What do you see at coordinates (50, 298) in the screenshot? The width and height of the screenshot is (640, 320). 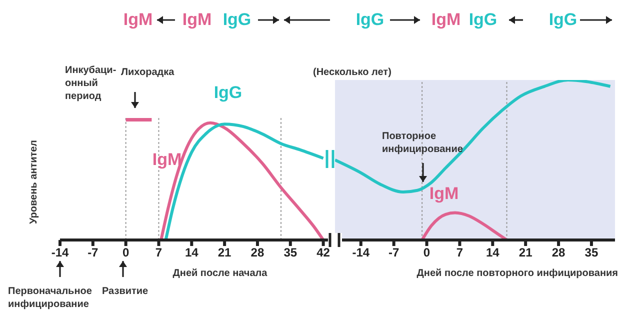 I see `text: Первоначальное инфицирование` at bounding box center [50, 298].